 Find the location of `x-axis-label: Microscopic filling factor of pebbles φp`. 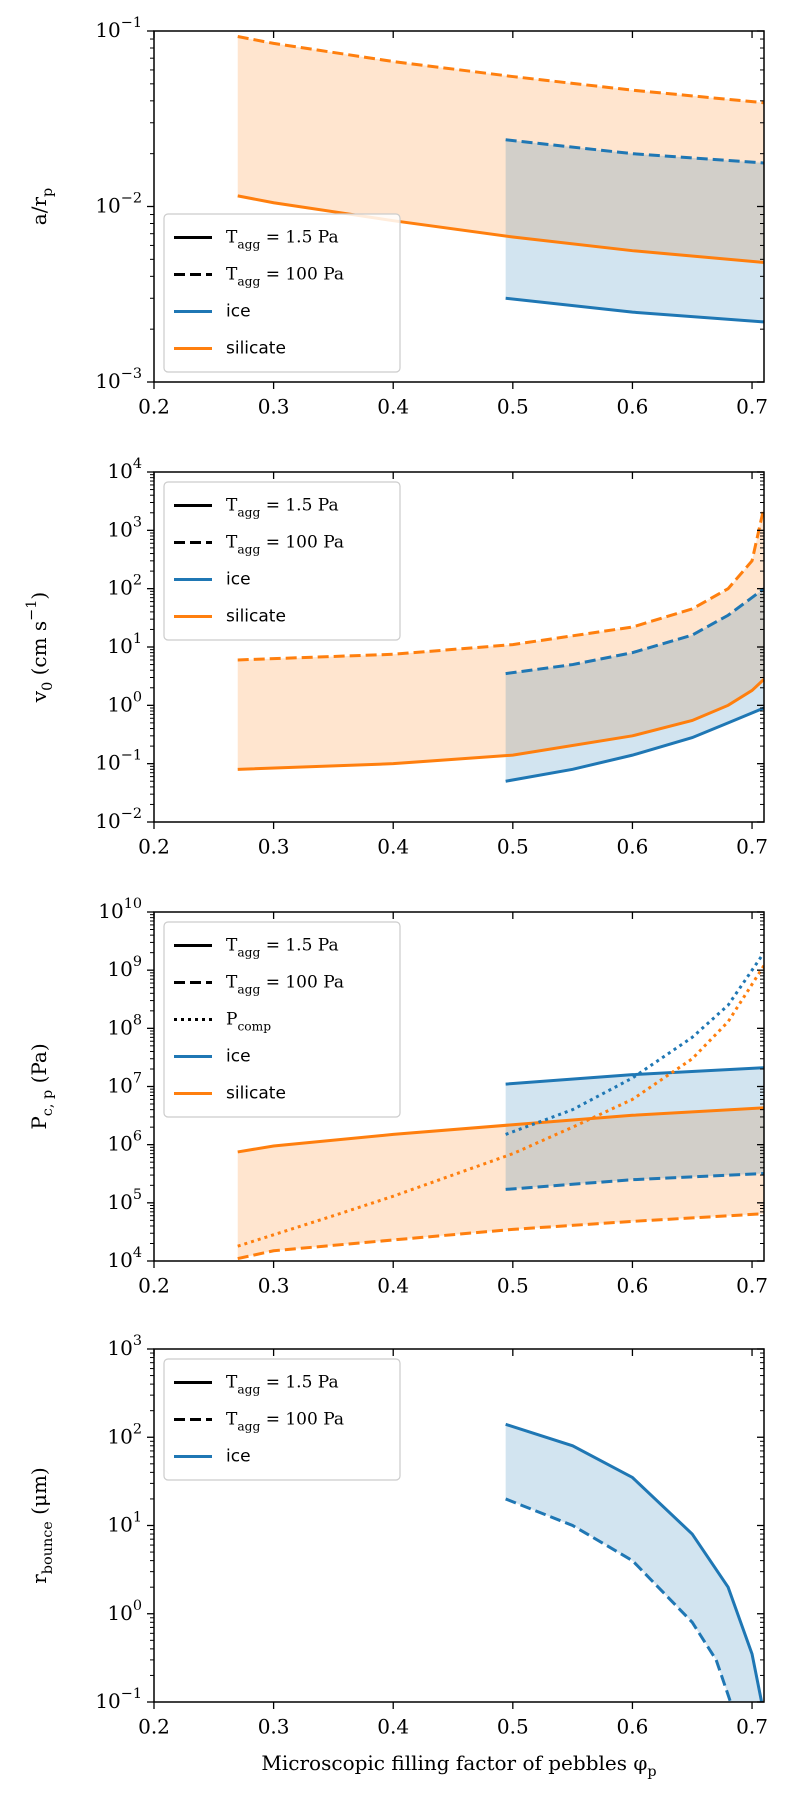

x-axis-label: Microscopic filling factor of pebbles φp is located at coordinates (458, 1766).